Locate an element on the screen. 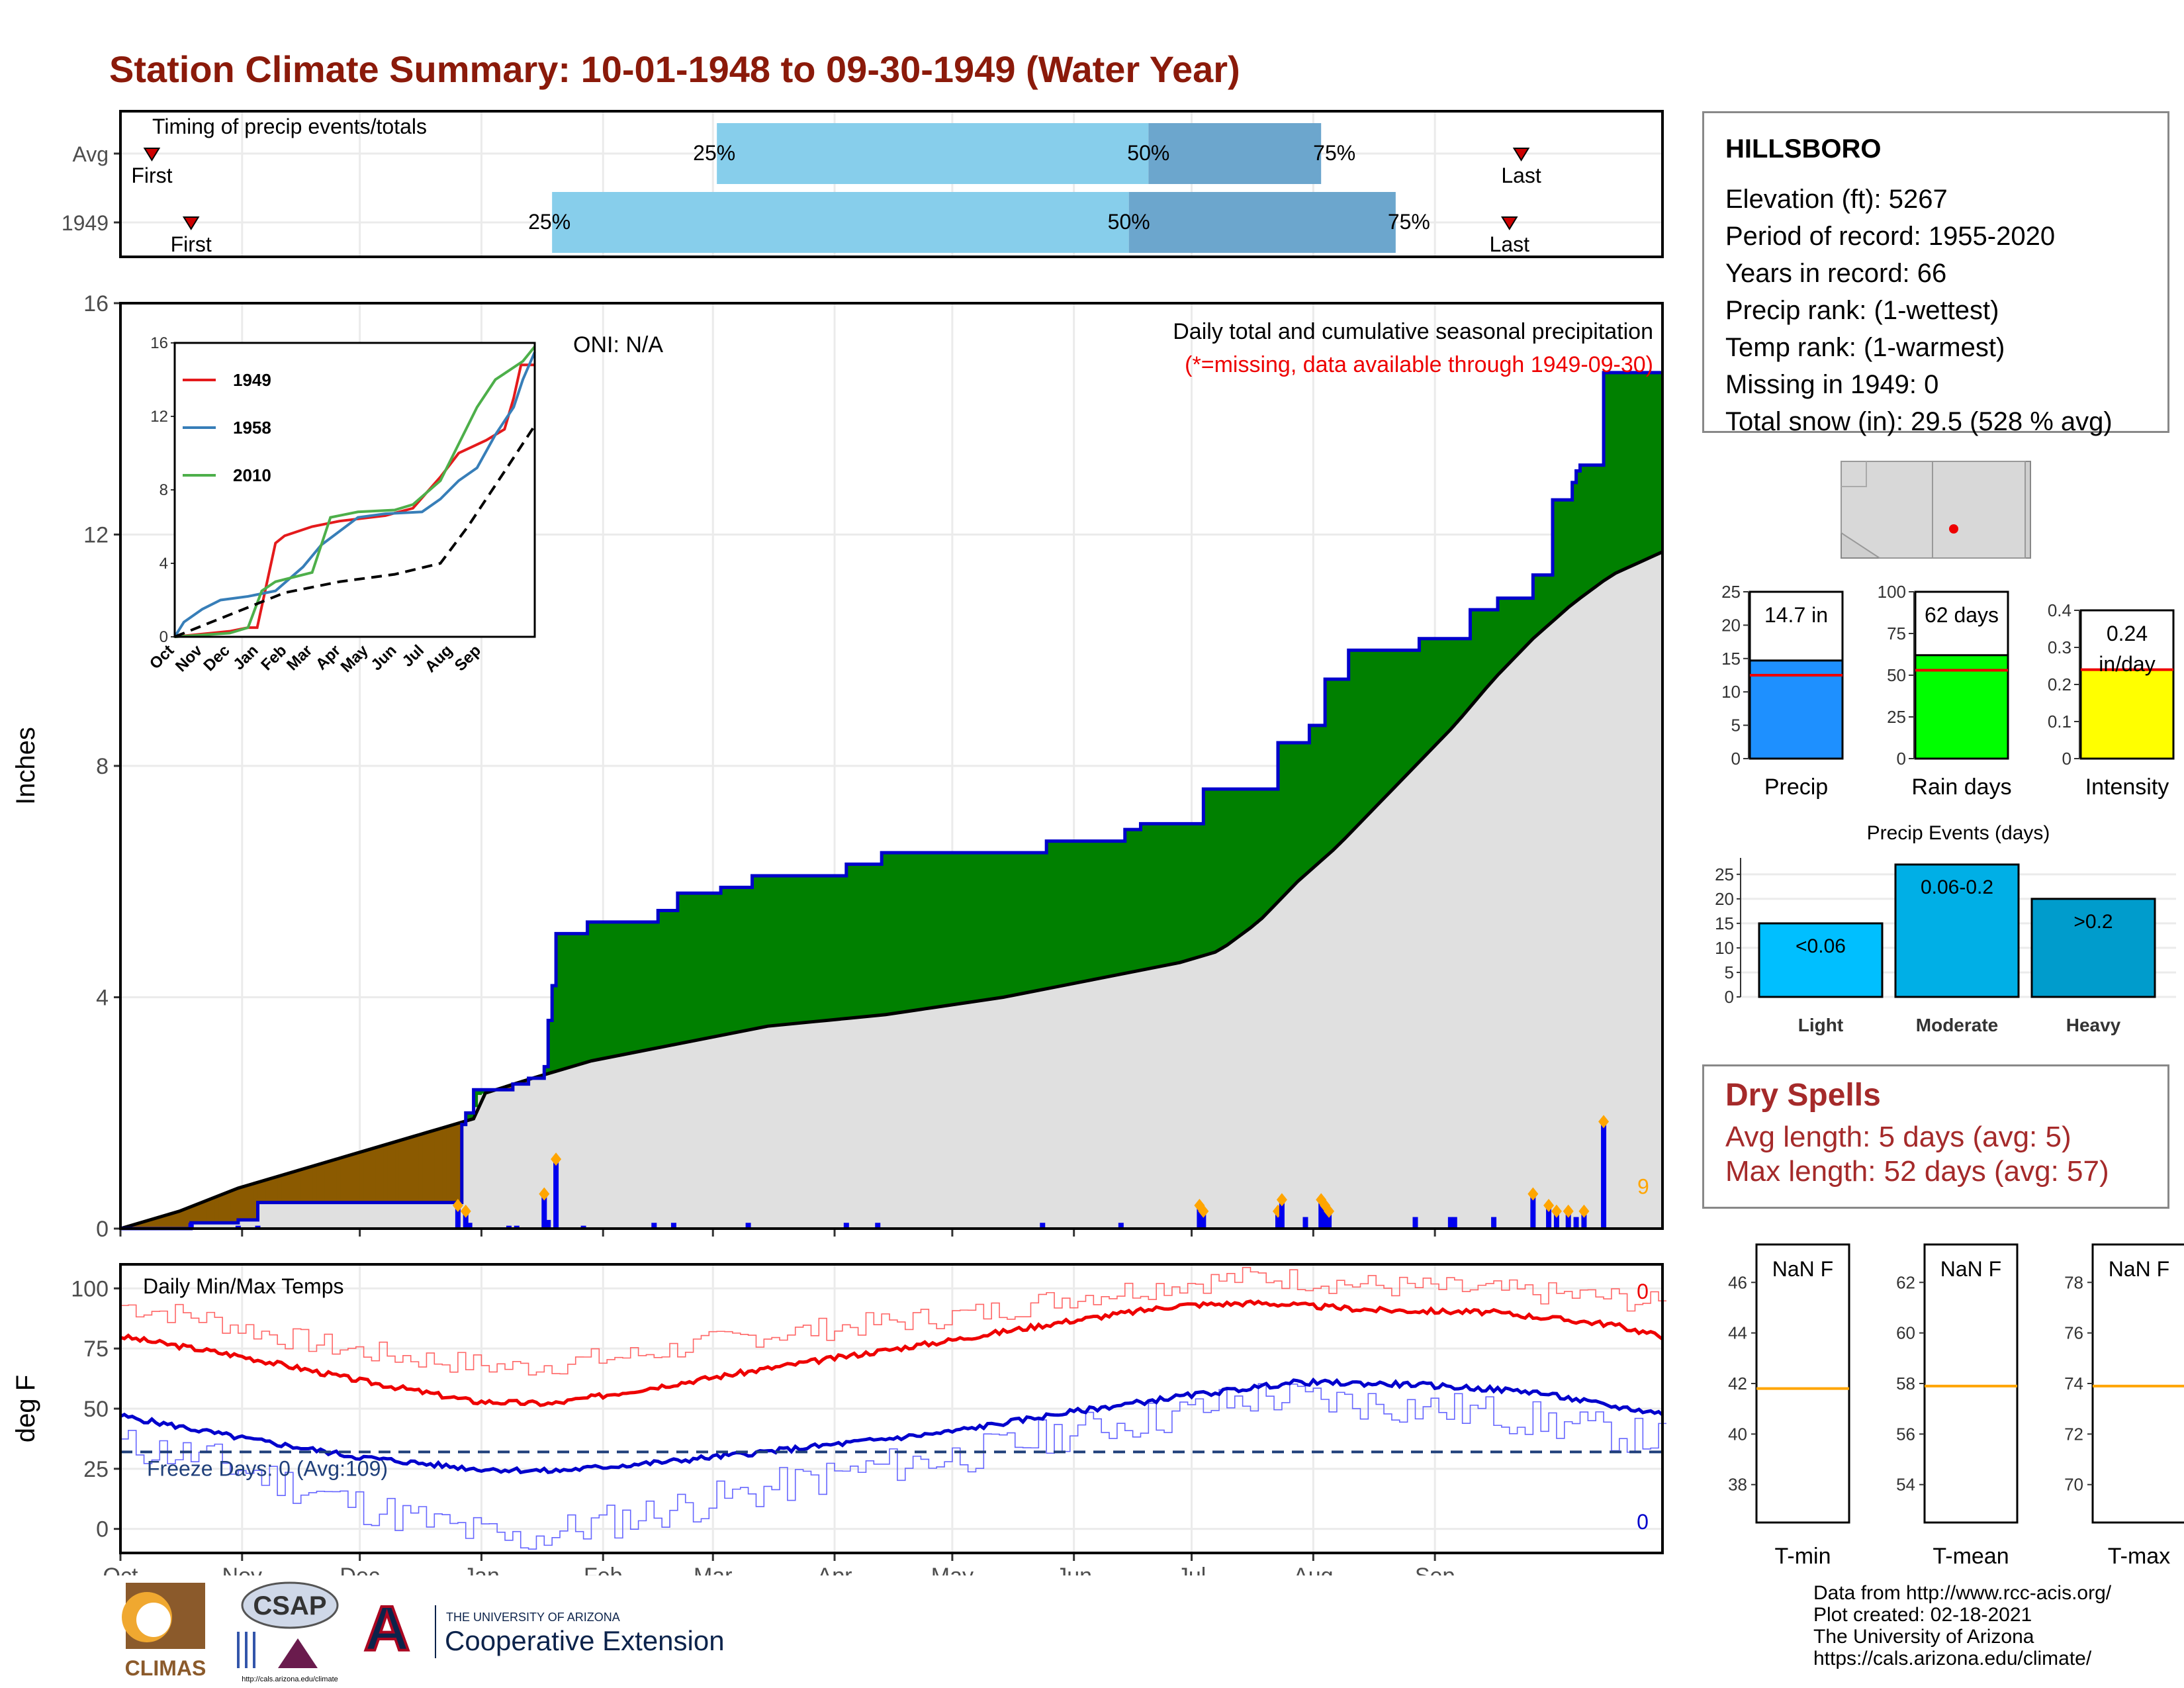  temp-panel-y-tick-label: 60 is located at coordinates (1905, 1333).